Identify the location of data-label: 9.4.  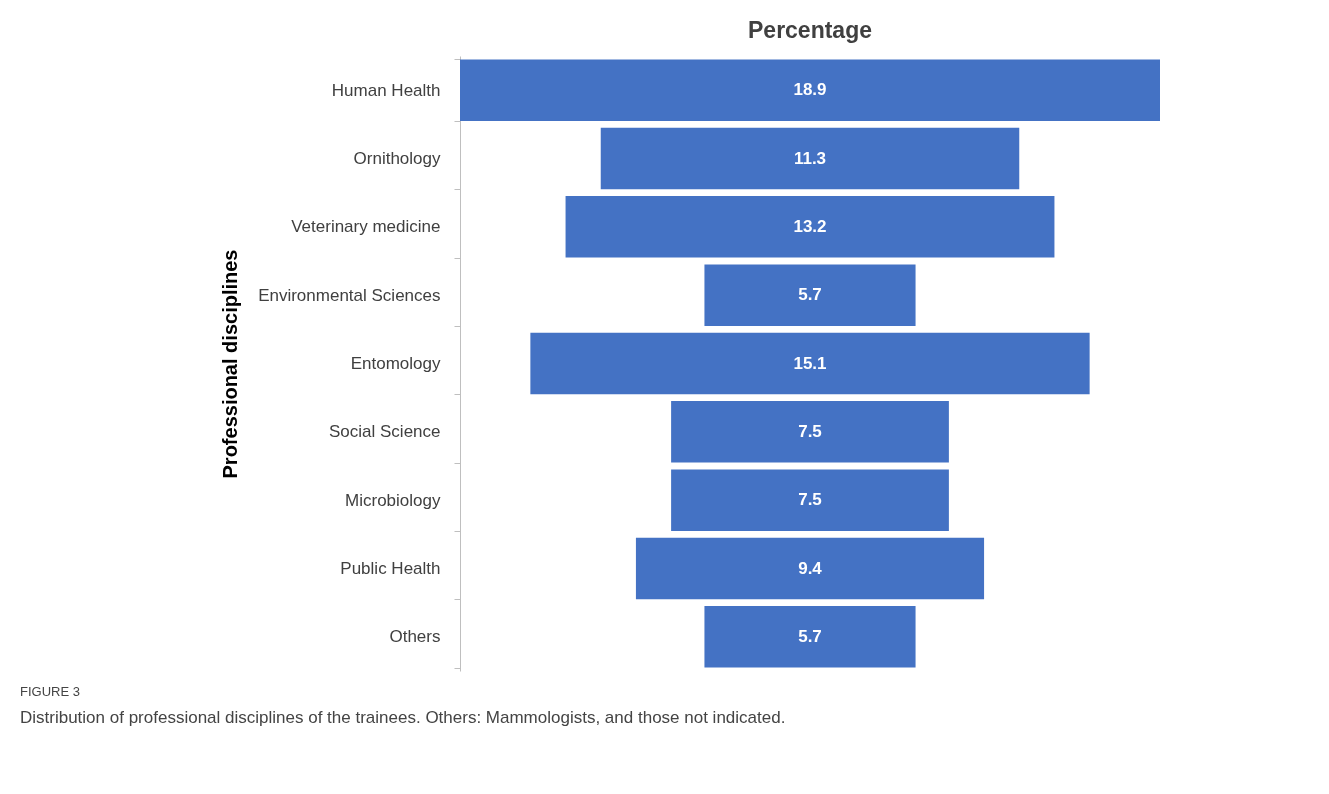
(810, 568).